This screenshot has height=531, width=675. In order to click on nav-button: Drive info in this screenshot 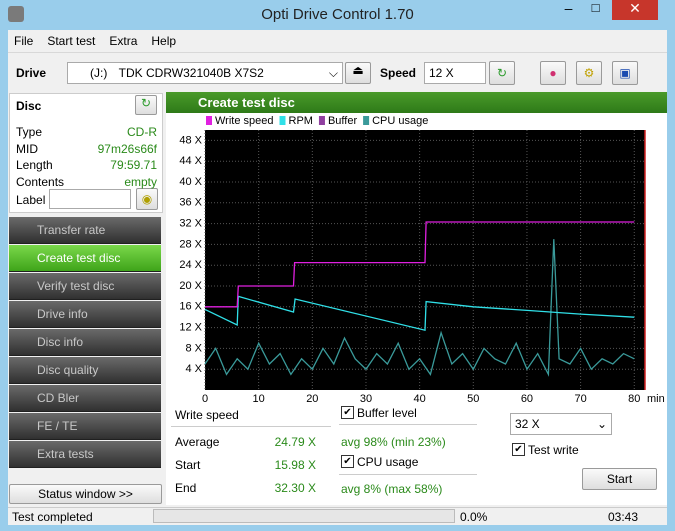, I will do `click(85, 314)`.